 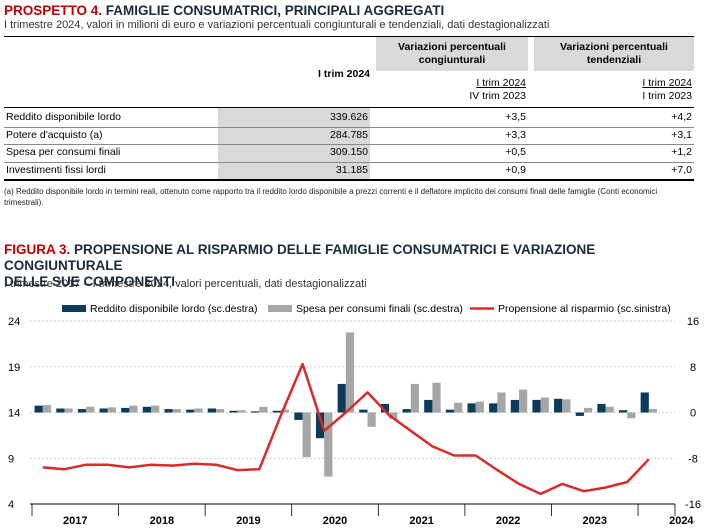 What do you see at coordinates (14, 322) in the screenshot?
I see `left-tick-label: 24` at bounding box center [14, 322].